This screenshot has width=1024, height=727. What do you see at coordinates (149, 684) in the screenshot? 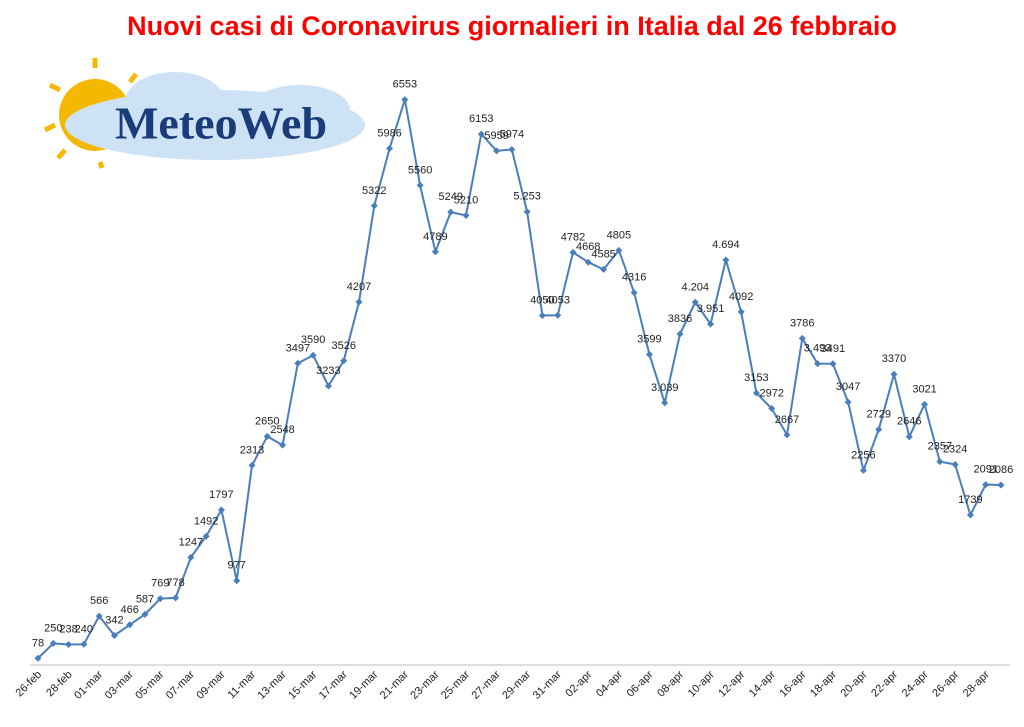
I see `x-tick-label: 05-mar` at bounding box center [149, 684].